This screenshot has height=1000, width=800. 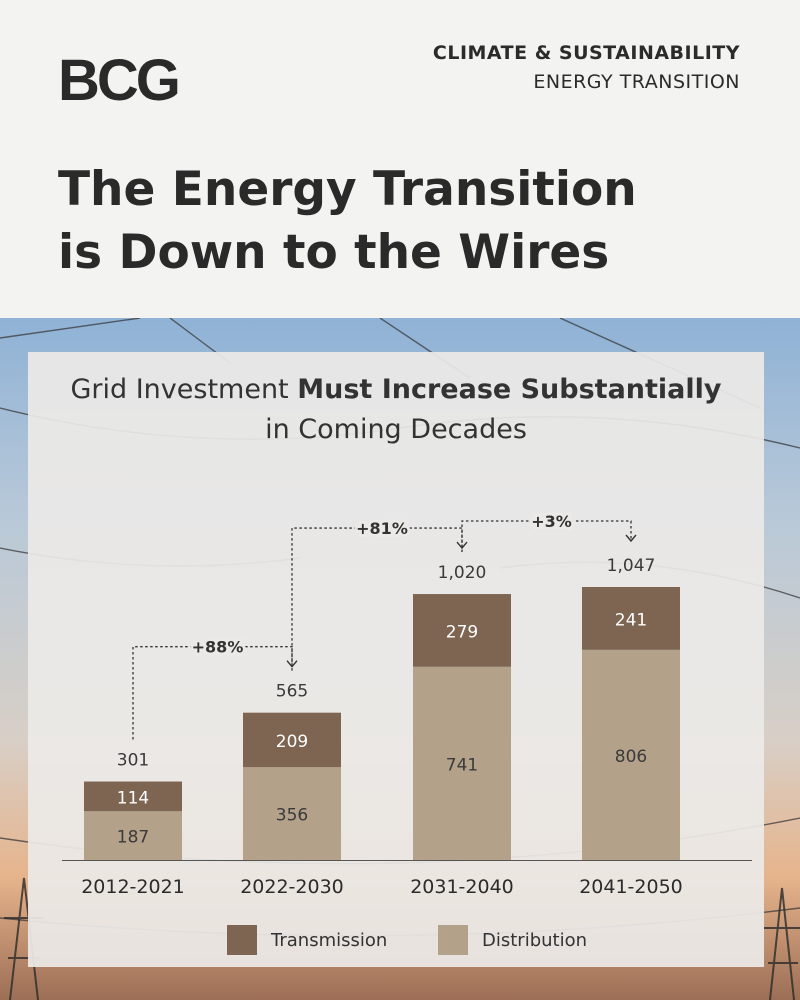 I want to click on page-title-line-2: is Down to the Wires, so click(x=334, y=252).